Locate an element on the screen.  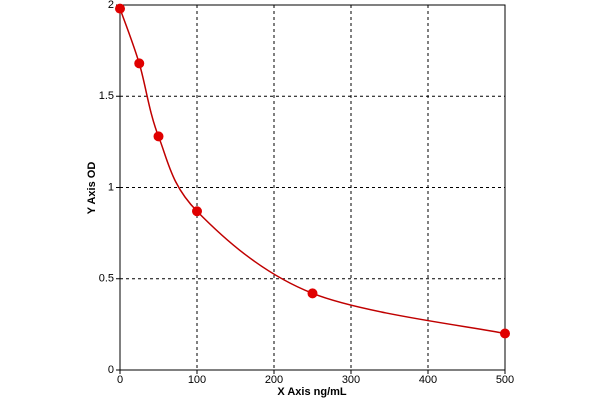
y-tick-label: 2 is located at coordinates (111, 5).